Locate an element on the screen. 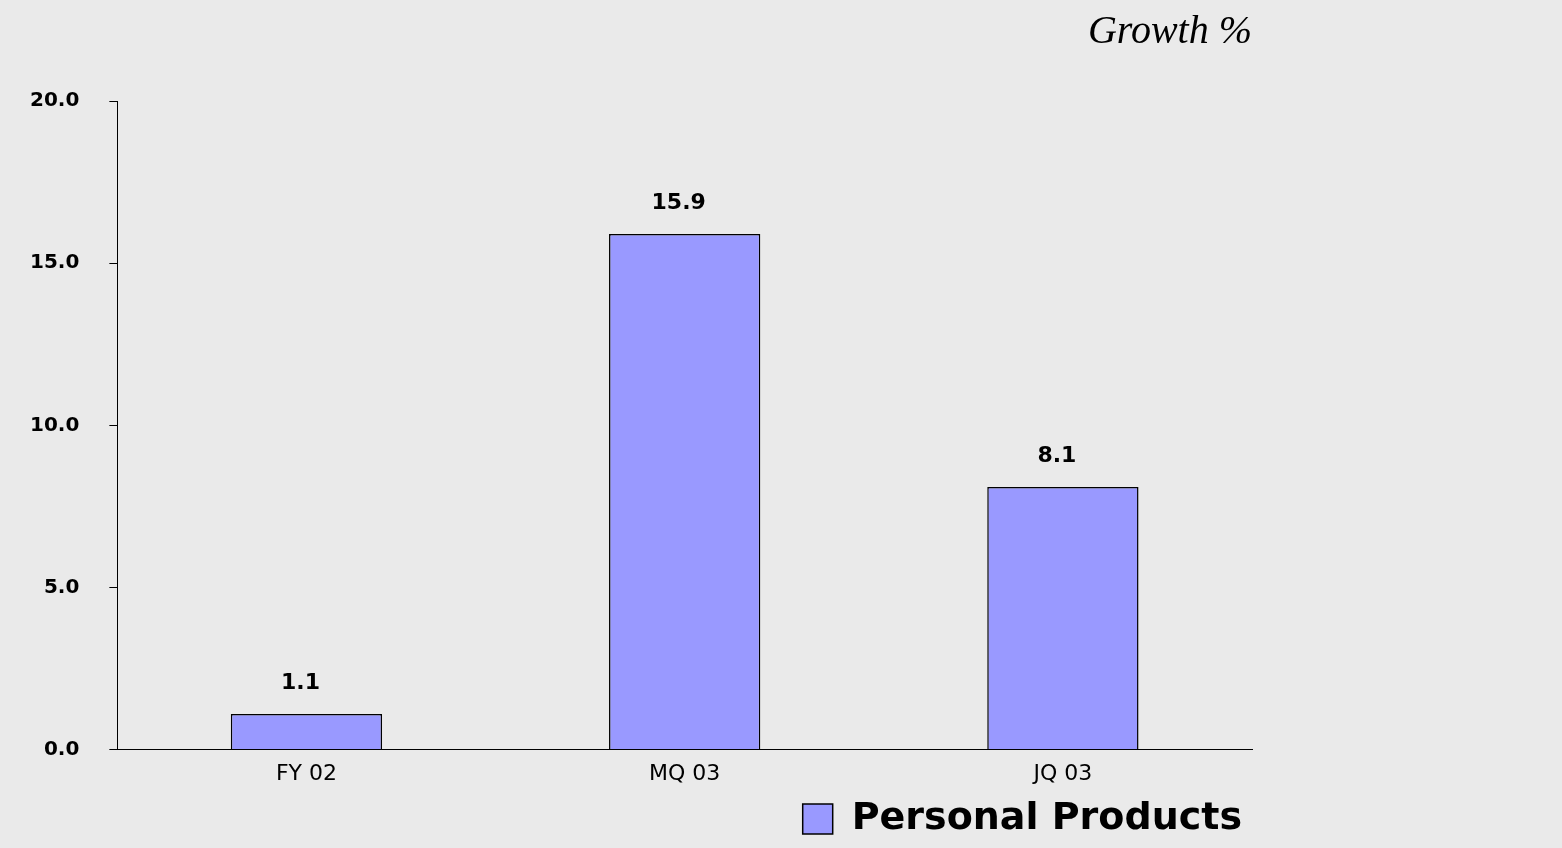 The image size is (1562, 848). data-label: 8.1 is located at coordinates (1057, 454).